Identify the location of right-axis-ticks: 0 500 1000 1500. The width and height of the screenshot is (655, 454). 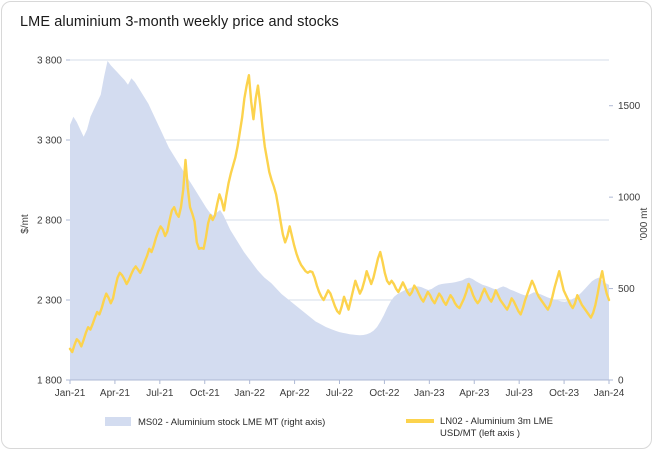
(625, 244).